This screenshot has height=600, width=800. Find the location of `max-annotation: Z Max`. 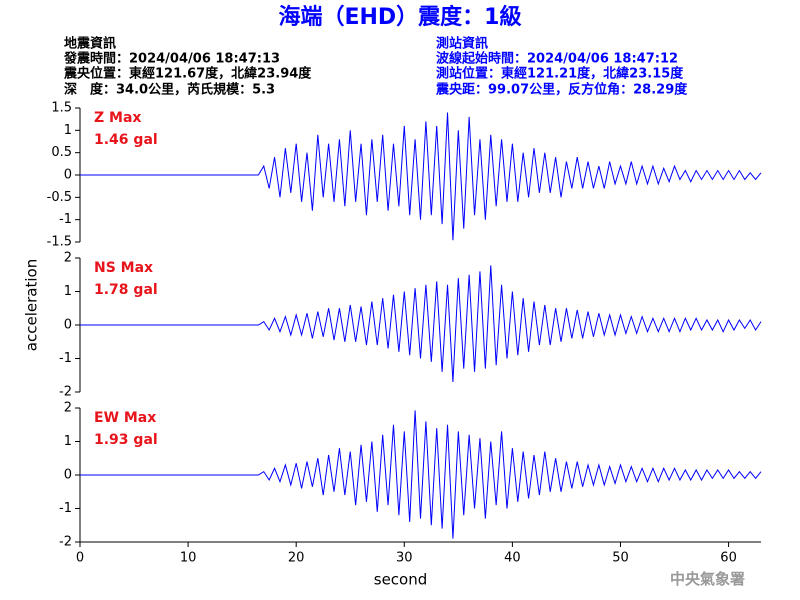

max-annotation: Z Max is located at coordinates (117, 118).